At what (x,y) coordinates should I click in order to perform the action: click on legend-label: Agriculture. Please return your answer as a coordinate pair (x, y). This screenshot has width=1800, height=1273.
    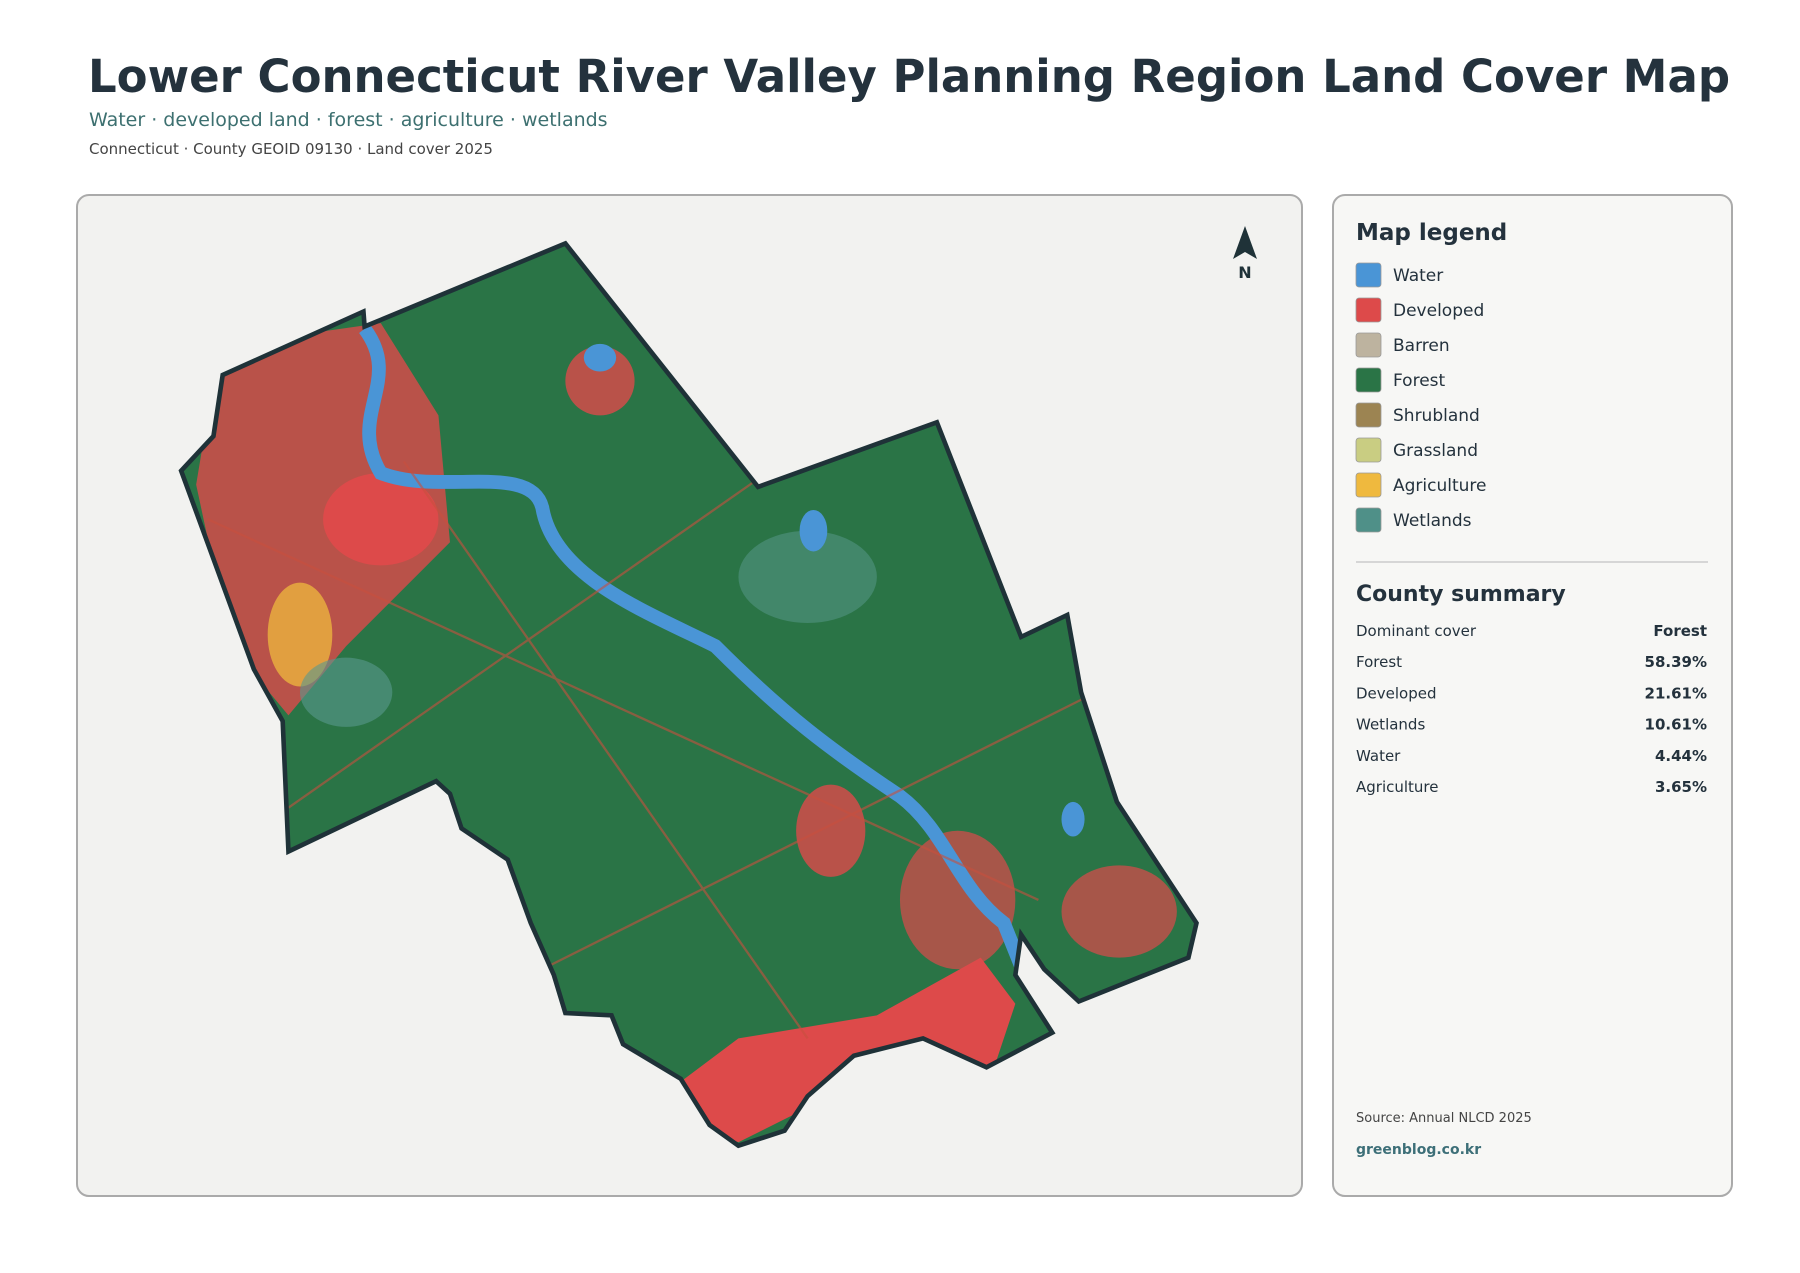
    Looking at the image, I should click on (1440, 486).